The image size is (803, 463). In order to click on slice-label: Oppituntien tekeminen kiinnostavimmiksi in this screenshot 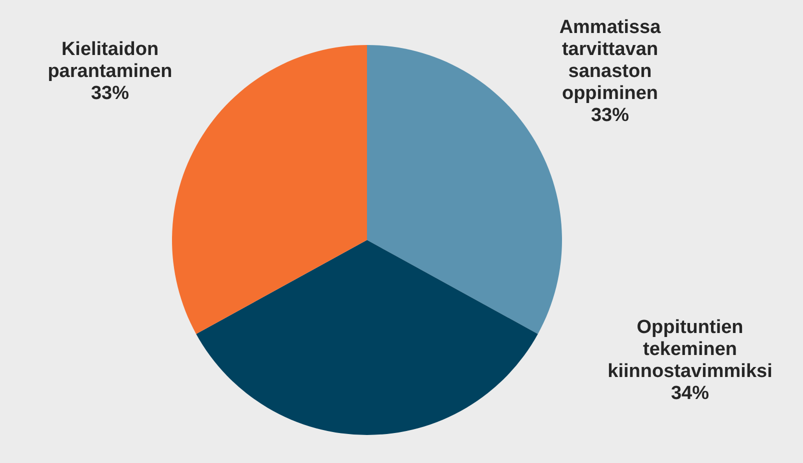, I will do `click(690, 349)`.